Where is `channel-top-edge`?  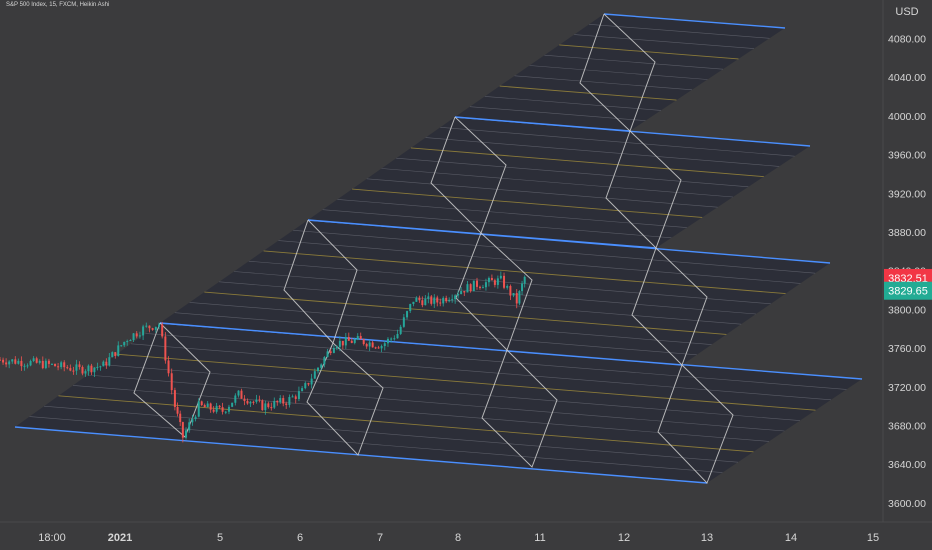 channel-top-edge is located at coordinates (694, 21).